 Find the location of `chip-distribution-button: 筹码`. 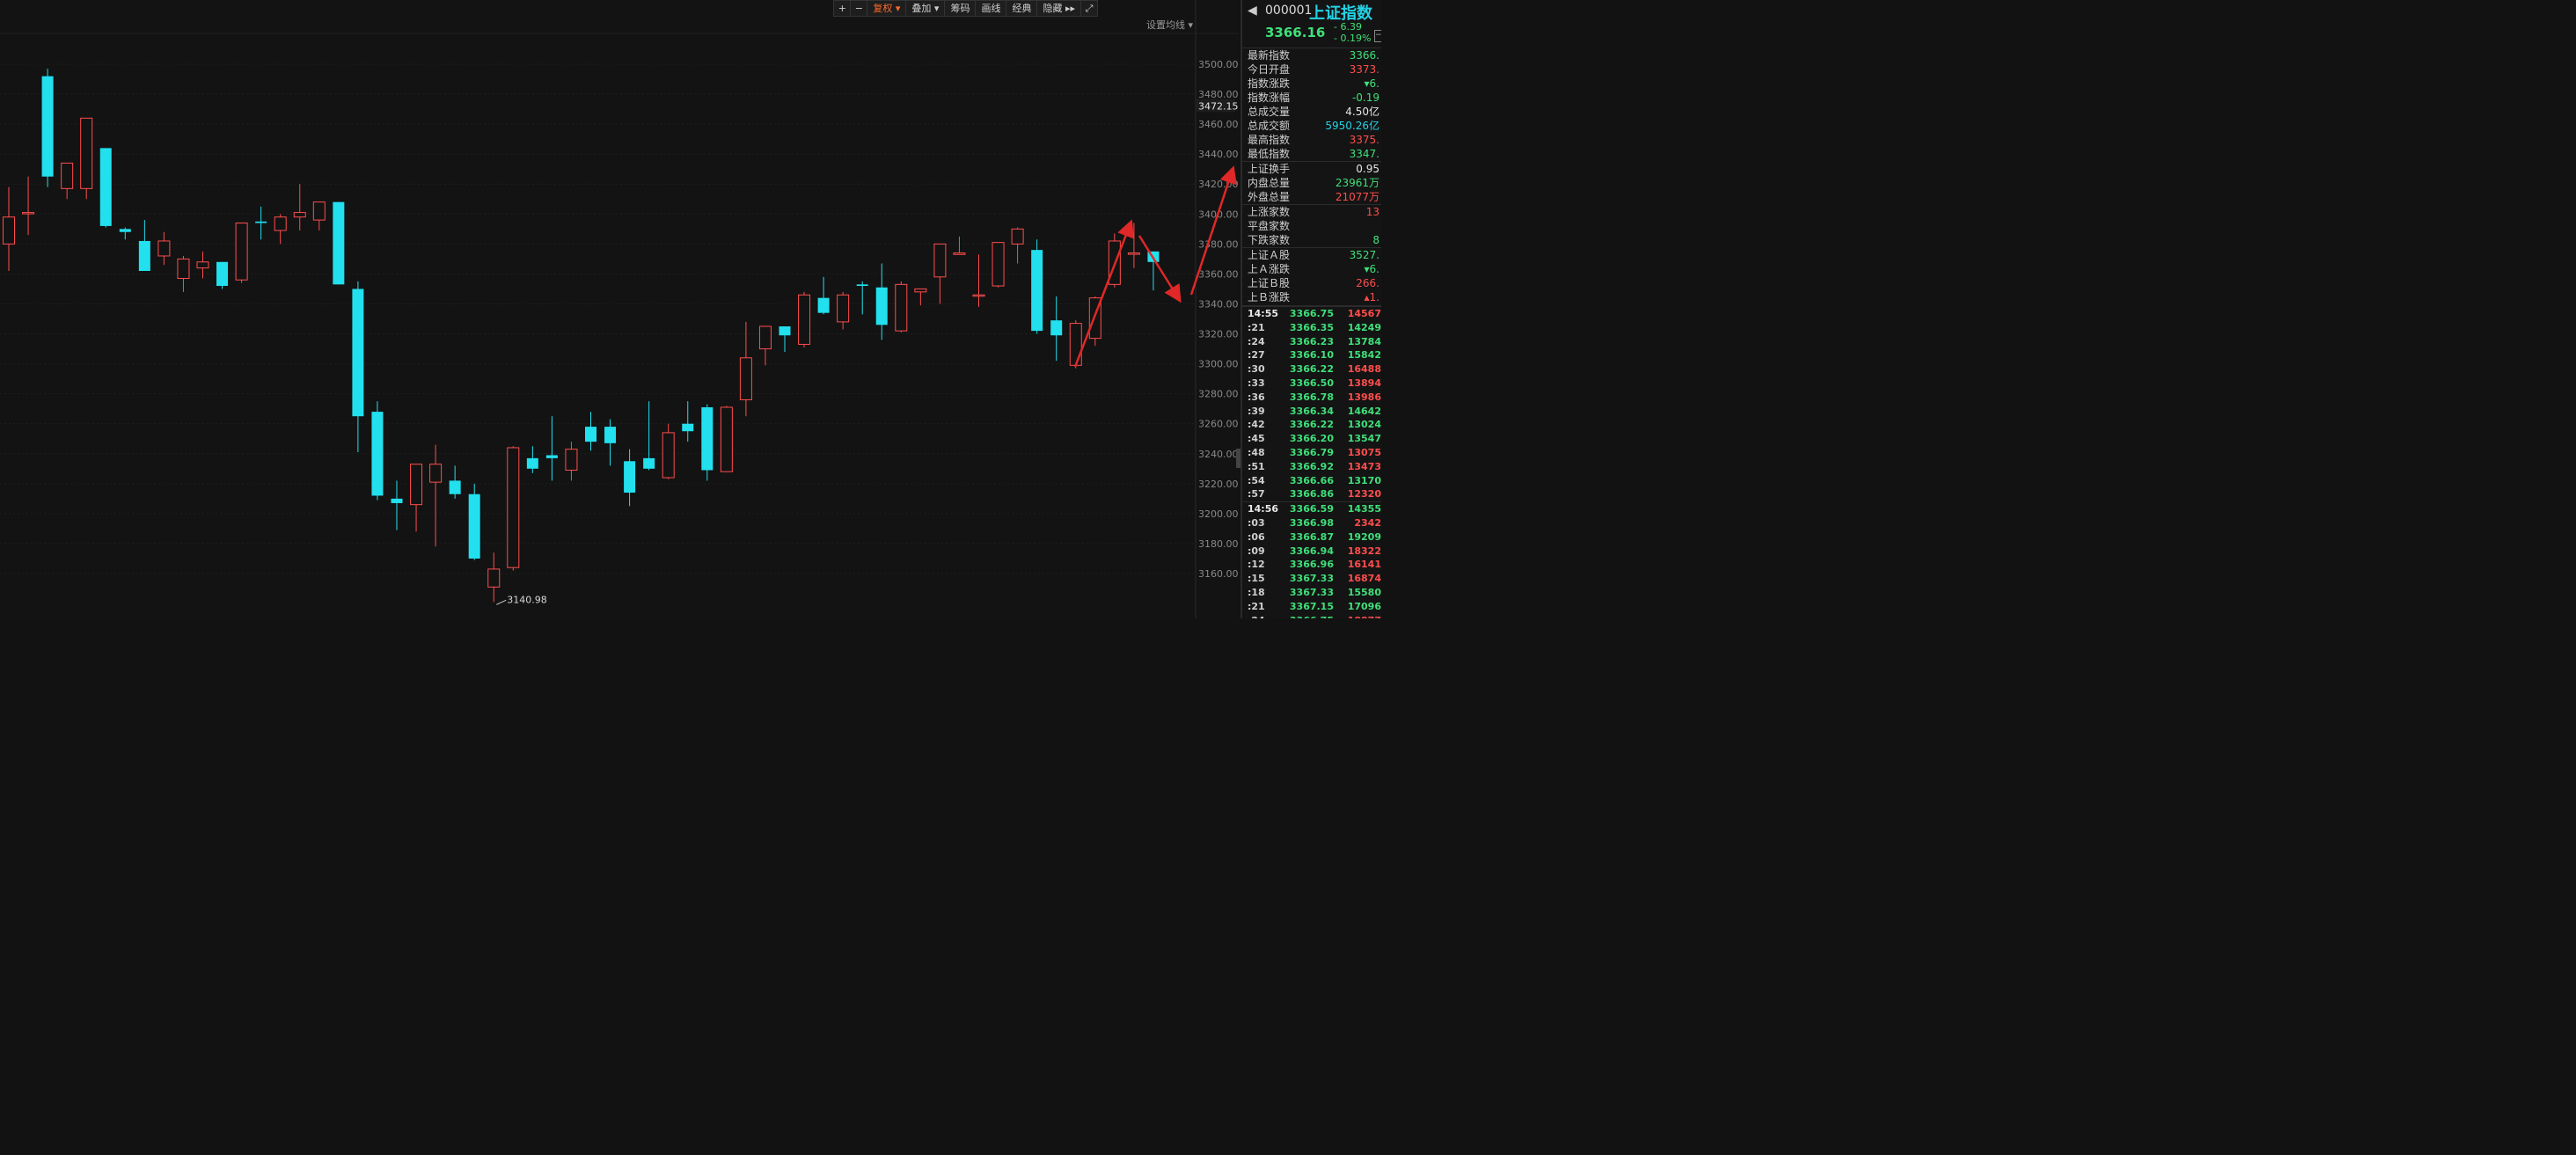

chip-distribution-button: 筹码 is located at coordinates (960, 8).